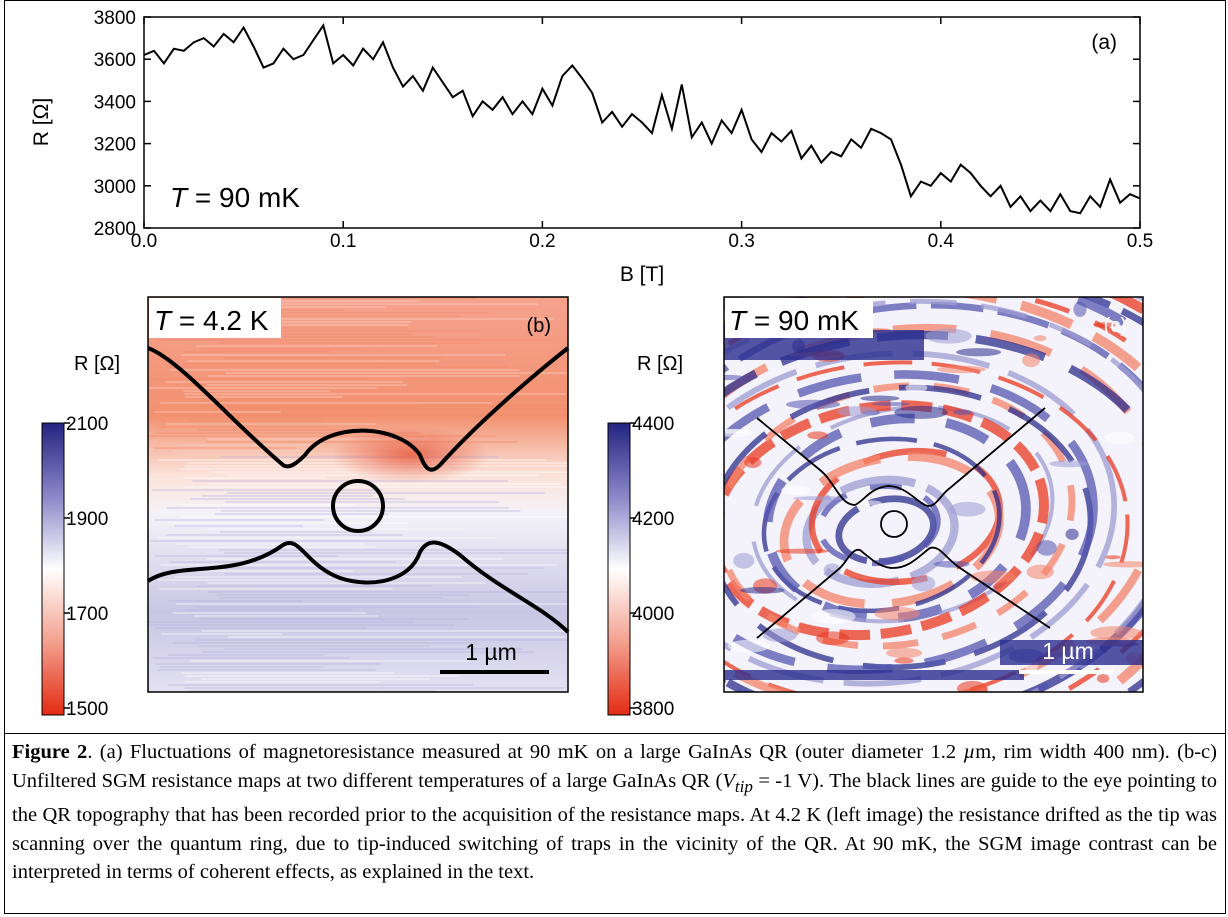 The width and height of the screenshot is (1228, 917). I want to click on panel-c-qr-outline-bottom, so click(903, 592).